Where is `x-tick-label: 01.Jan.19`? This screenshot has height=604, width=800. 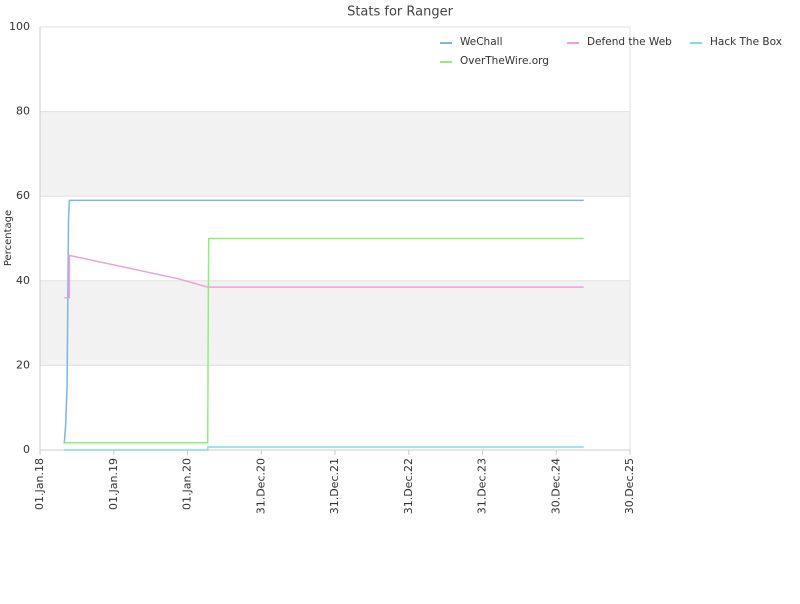 x-tick-label: 01.Jan.19 is located at coordinates (113, 484).